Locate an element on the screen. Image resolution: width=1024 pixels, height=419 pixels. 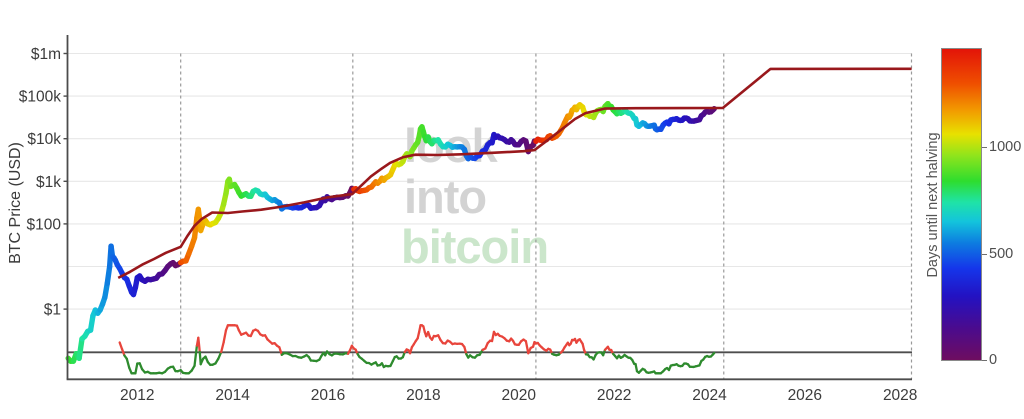
colorbar-gradient is located at coordinates (961, 204).